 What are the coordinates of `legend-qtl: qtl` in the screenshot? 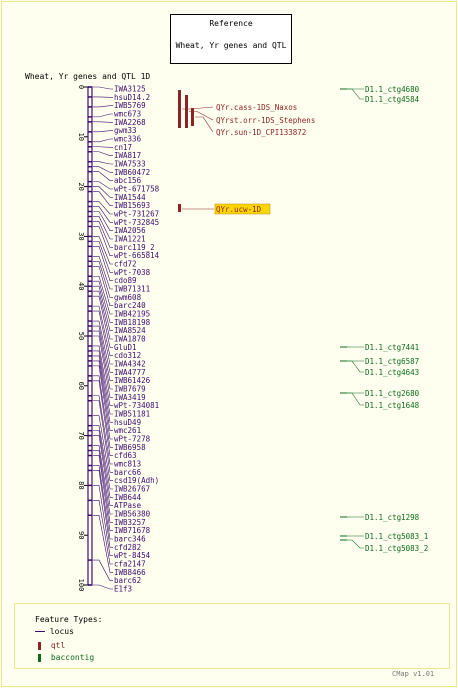 It's located at (50, 645).